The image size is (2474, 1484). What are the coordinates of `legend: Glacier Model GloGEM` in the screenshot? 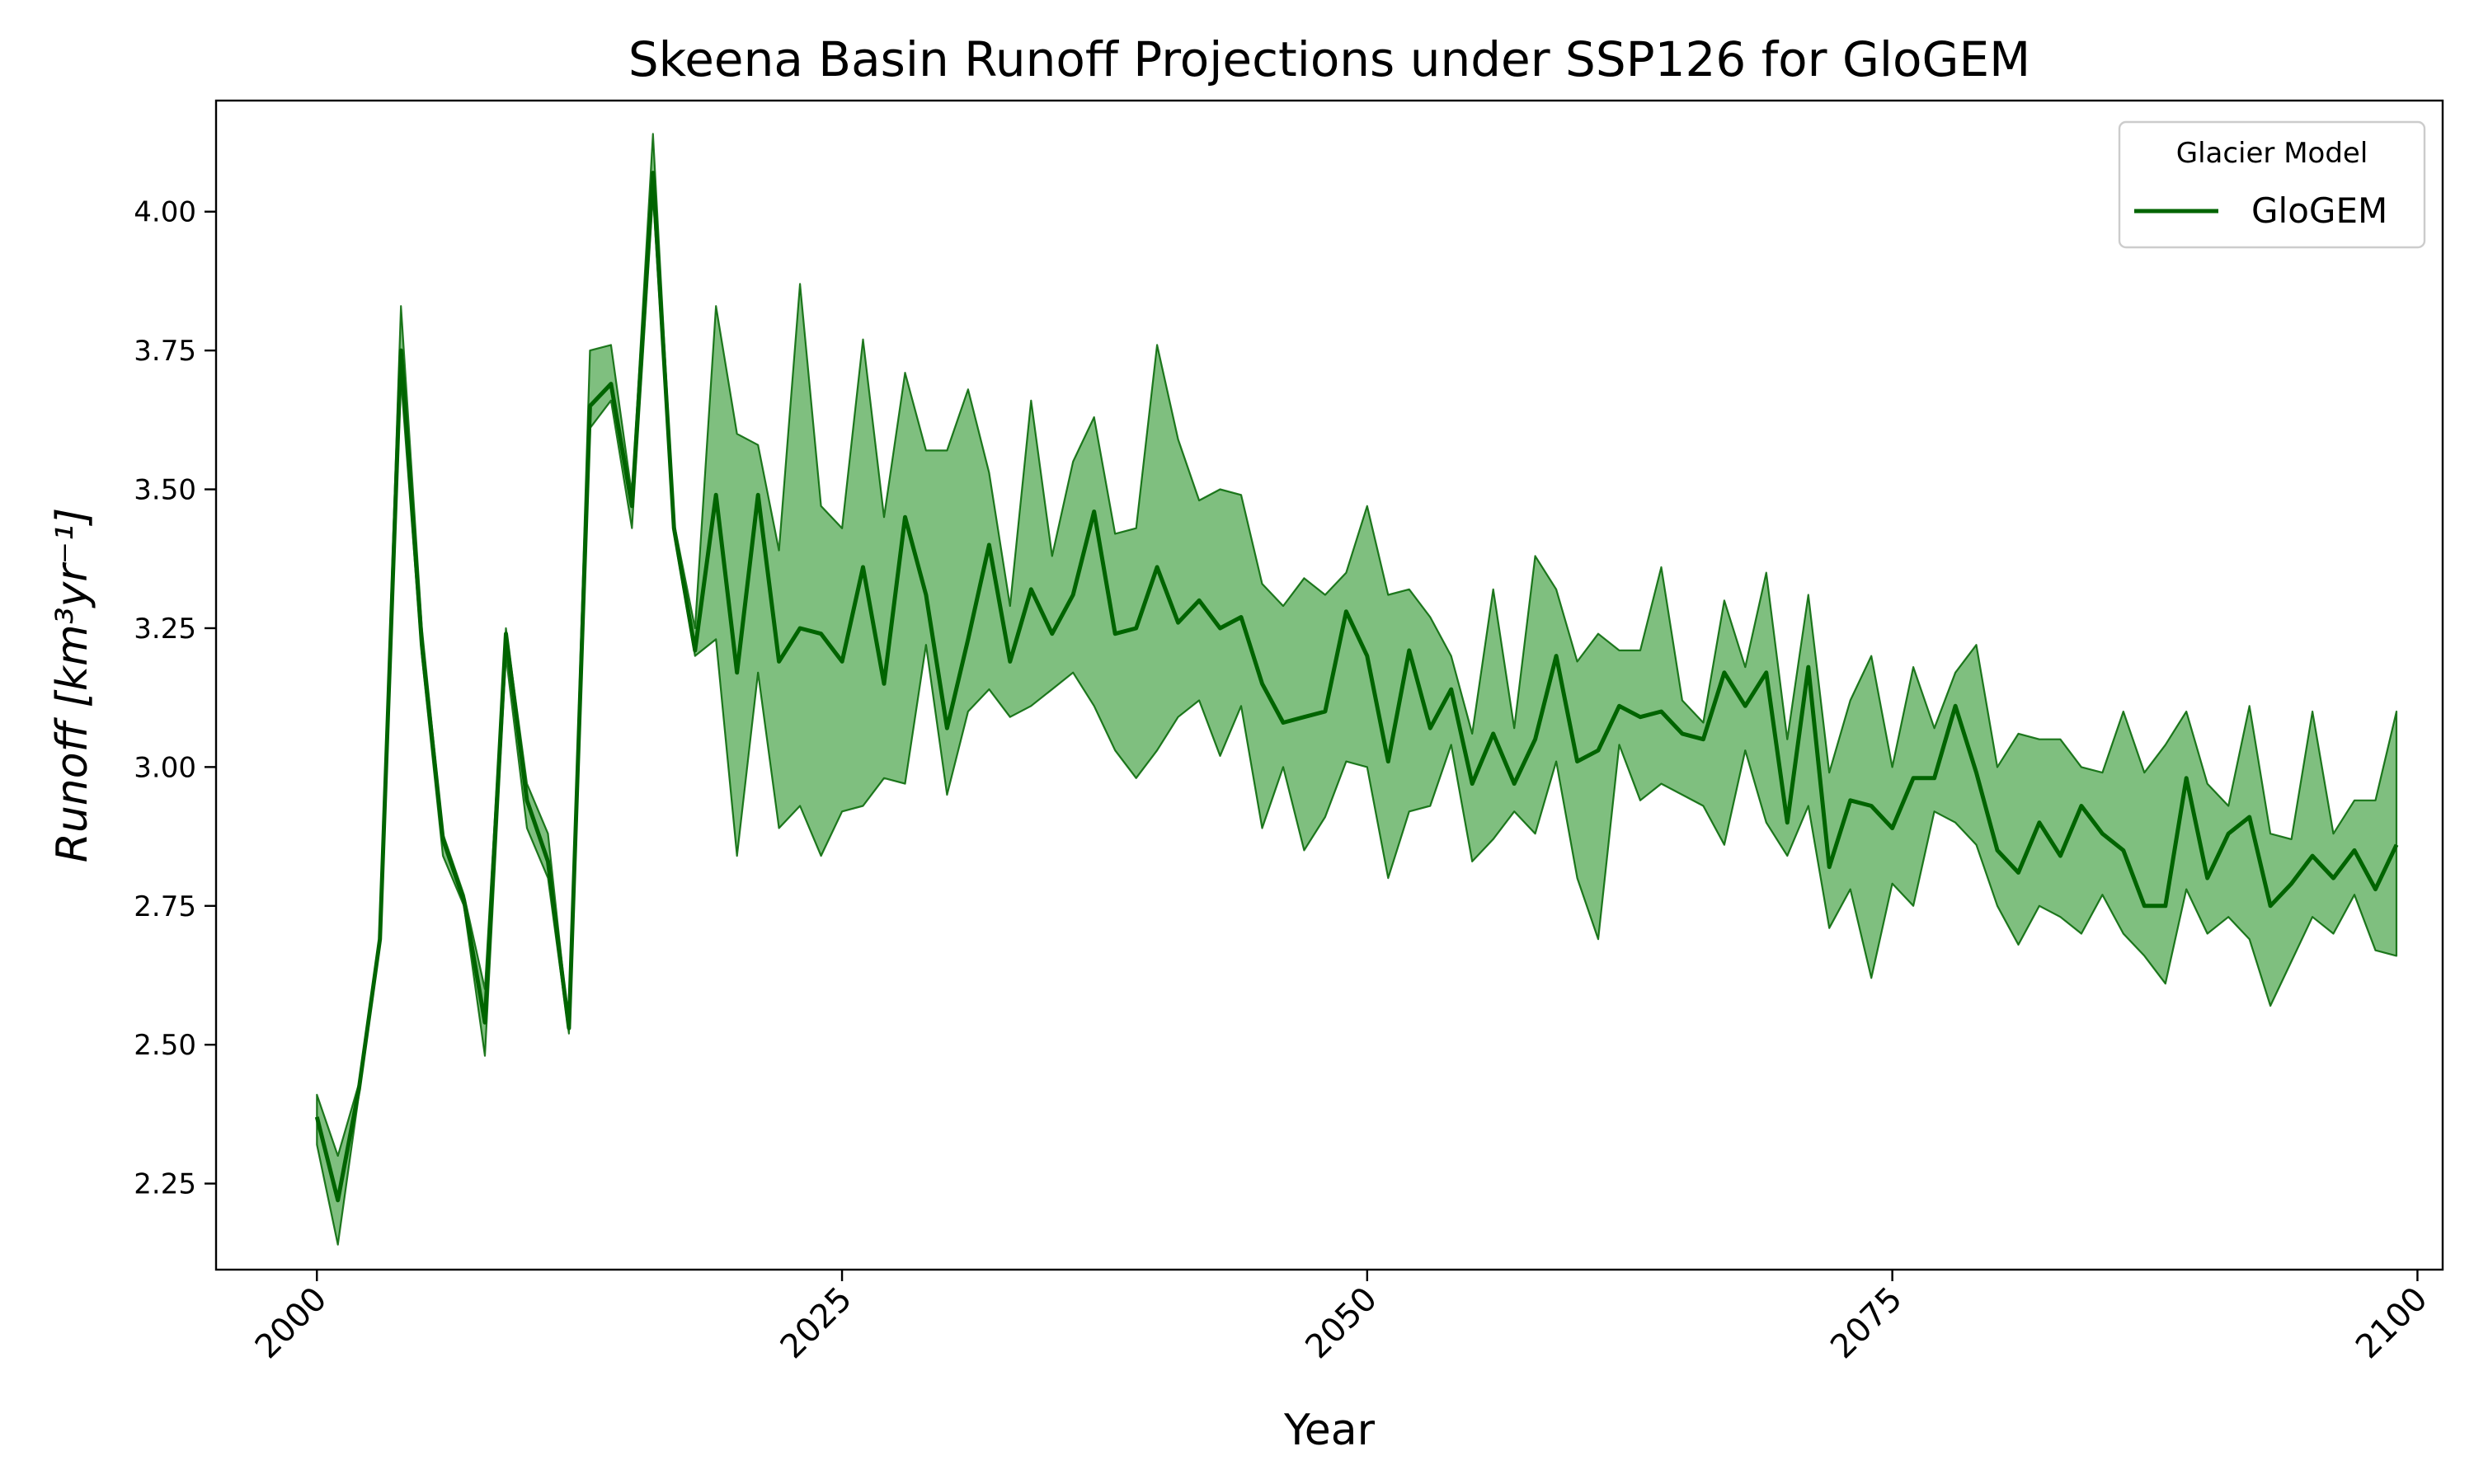 It's located at (2272, 184).